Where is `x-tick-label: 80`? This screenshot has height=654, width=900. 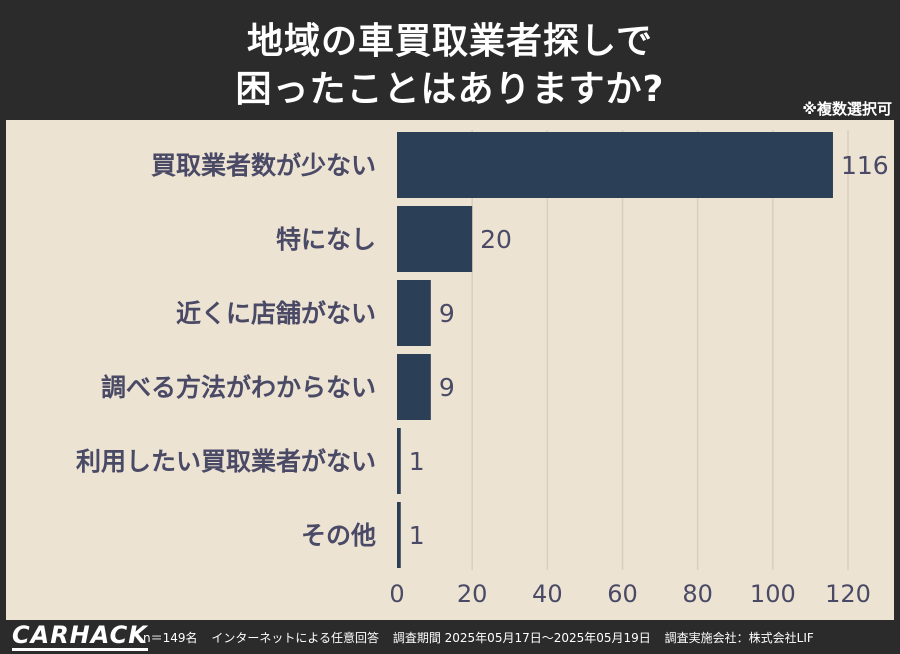
x-tick-label: 80 is located at coordinates (697, 594).